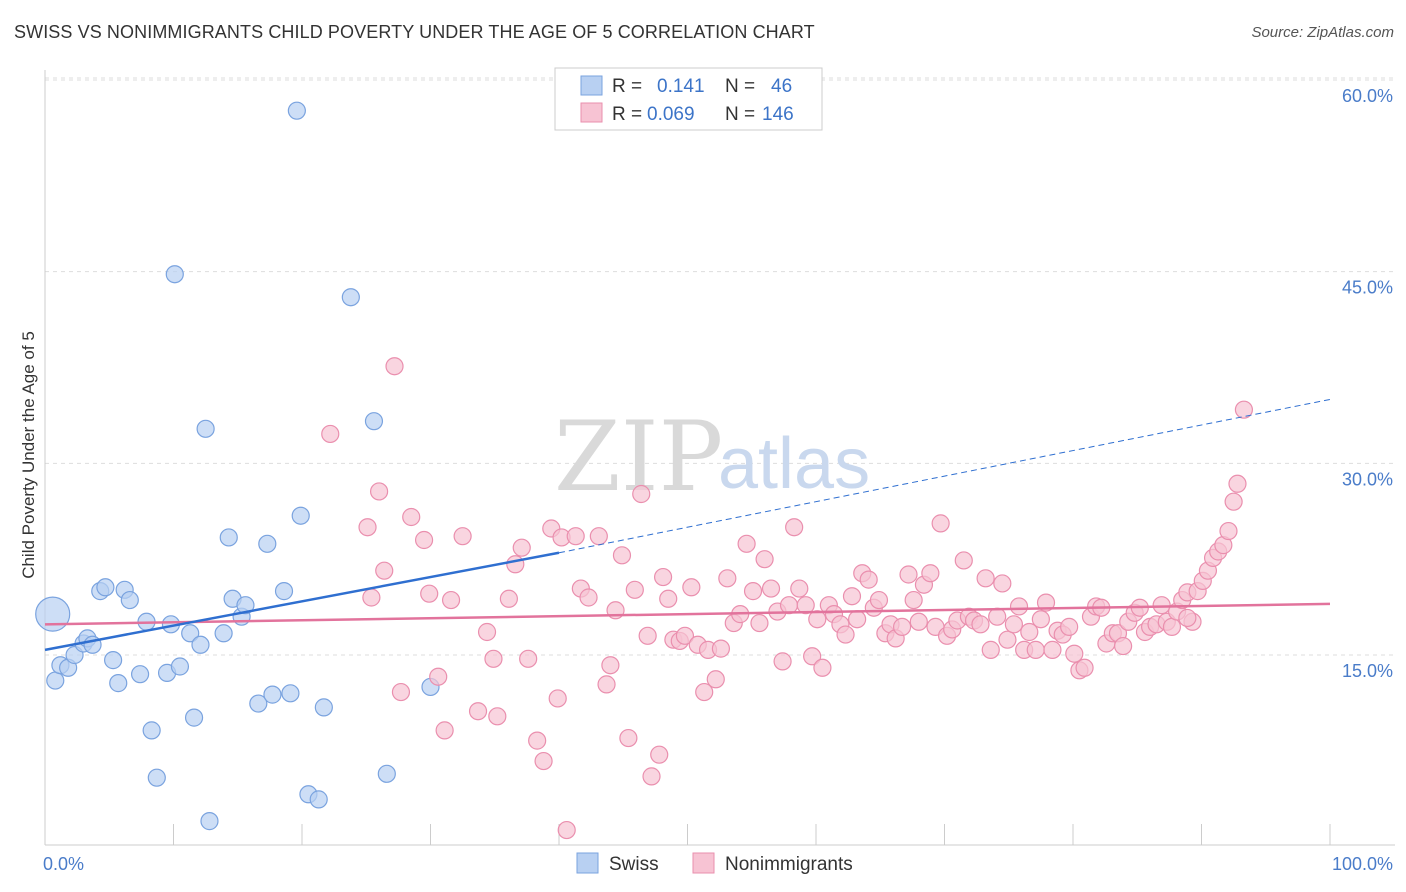 The image size is (1406, 892). What do you see at coordinates (794, 464) in the screenshot?
I see `watermark-atlas: atlas` at bounding box center [794, 464].